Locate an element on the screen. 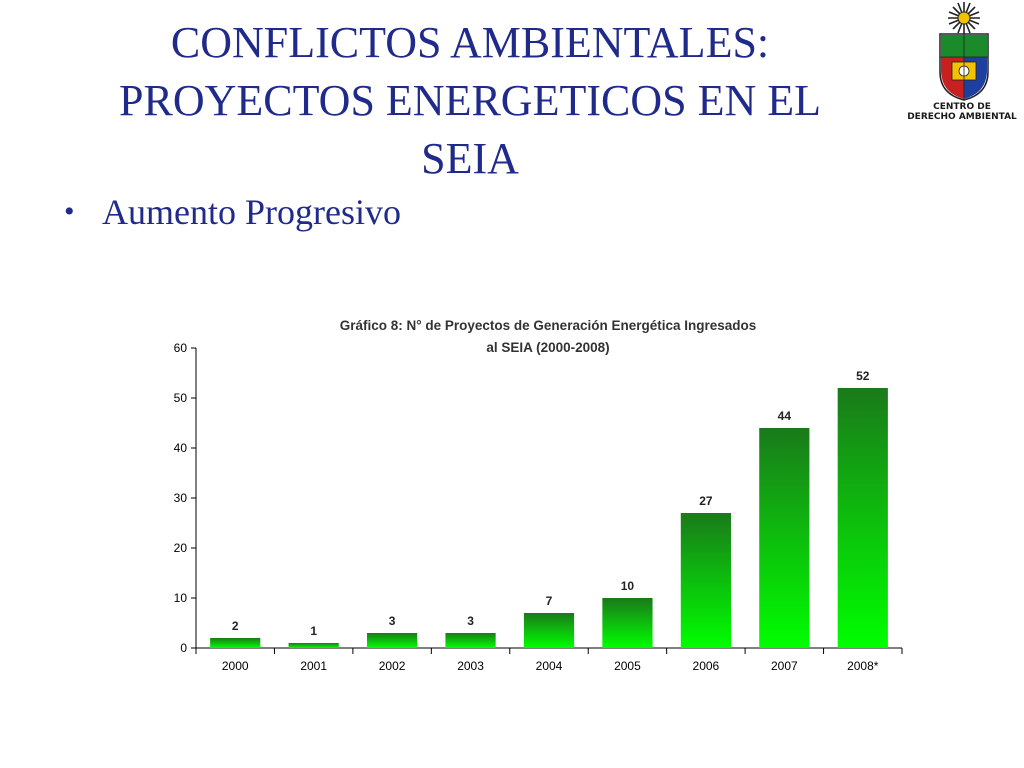 This screenshot has height=768, width=1024. data-label: 27 is located at coordinates (706, 501).